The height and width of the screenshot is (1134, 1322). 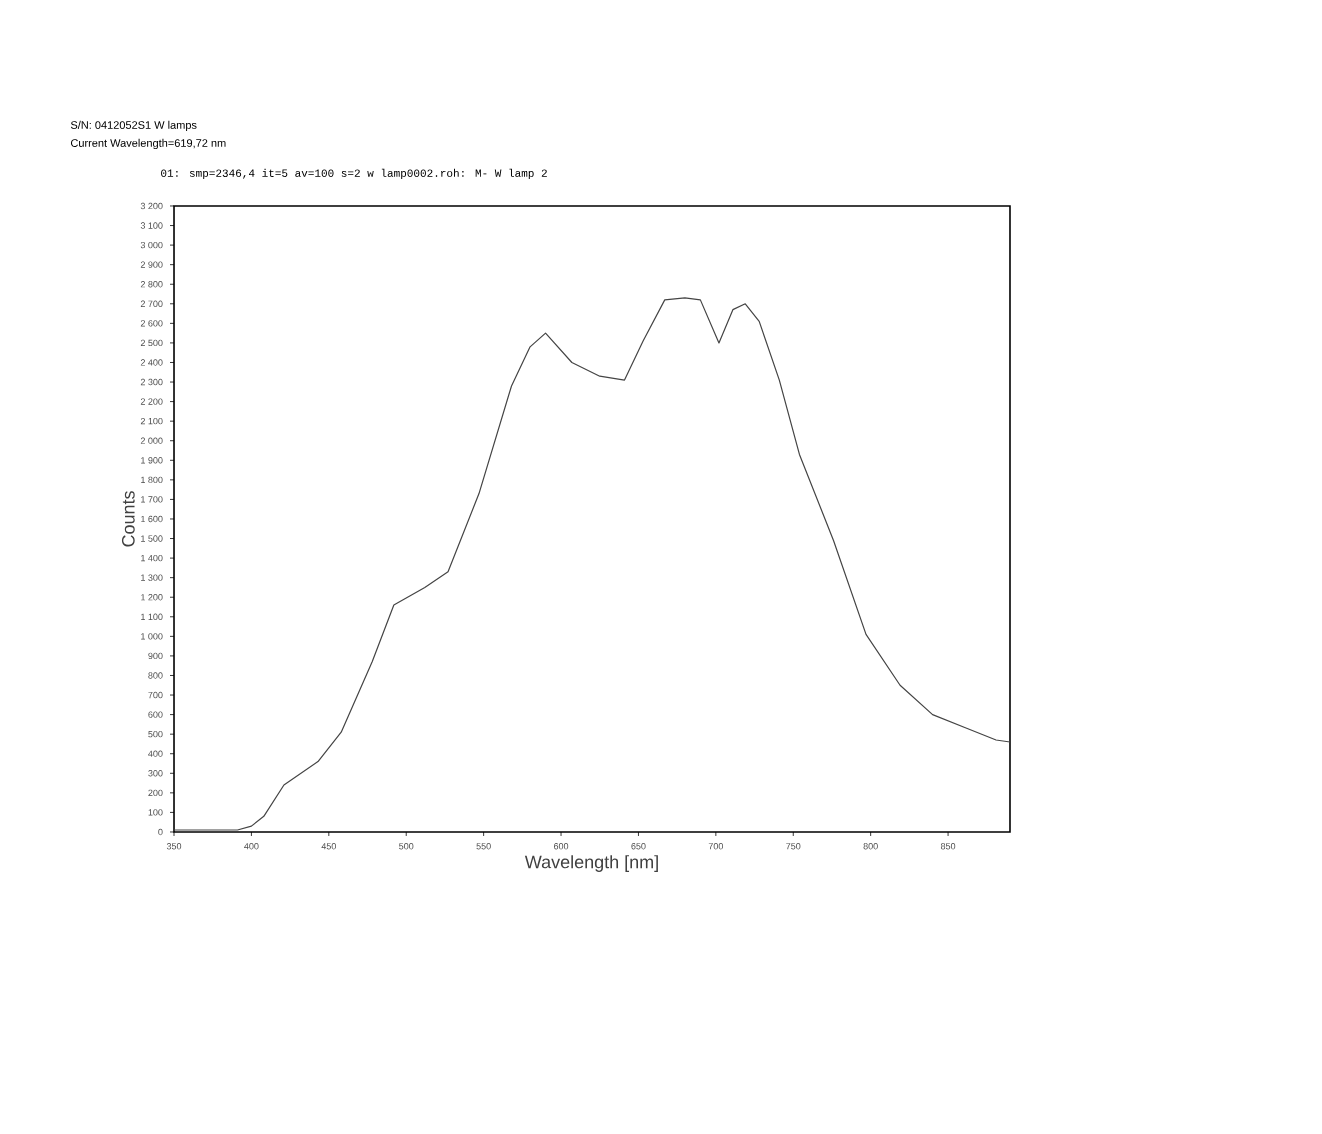 I want to click on y-axis-title: Counts, so click(x=128, y=519).